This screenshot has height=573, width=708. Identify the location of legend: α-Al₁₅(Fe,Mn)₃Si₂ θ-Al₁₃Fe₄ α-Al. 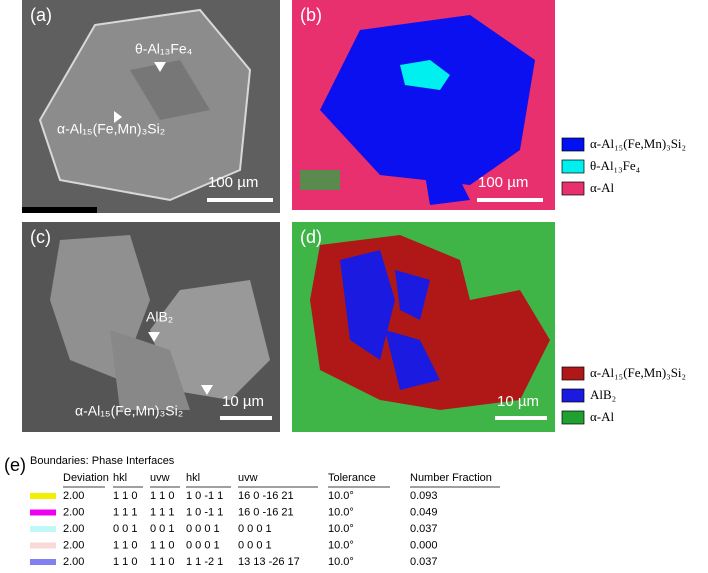
(623, 166).